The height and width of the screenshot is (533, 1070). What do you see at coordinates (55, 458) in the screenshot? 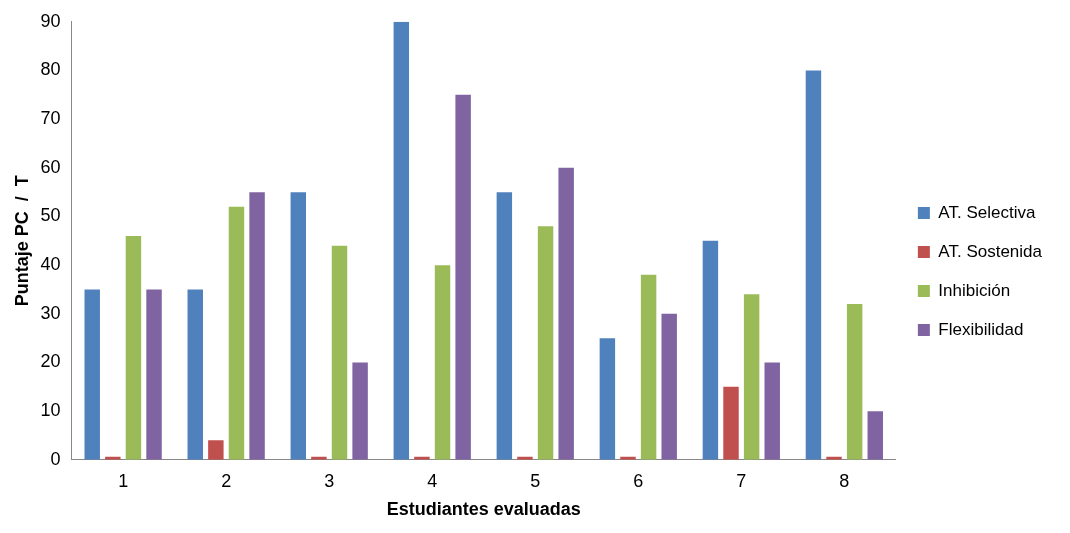
I see `y-tick-label: 0` at bounding box center [55, 458].